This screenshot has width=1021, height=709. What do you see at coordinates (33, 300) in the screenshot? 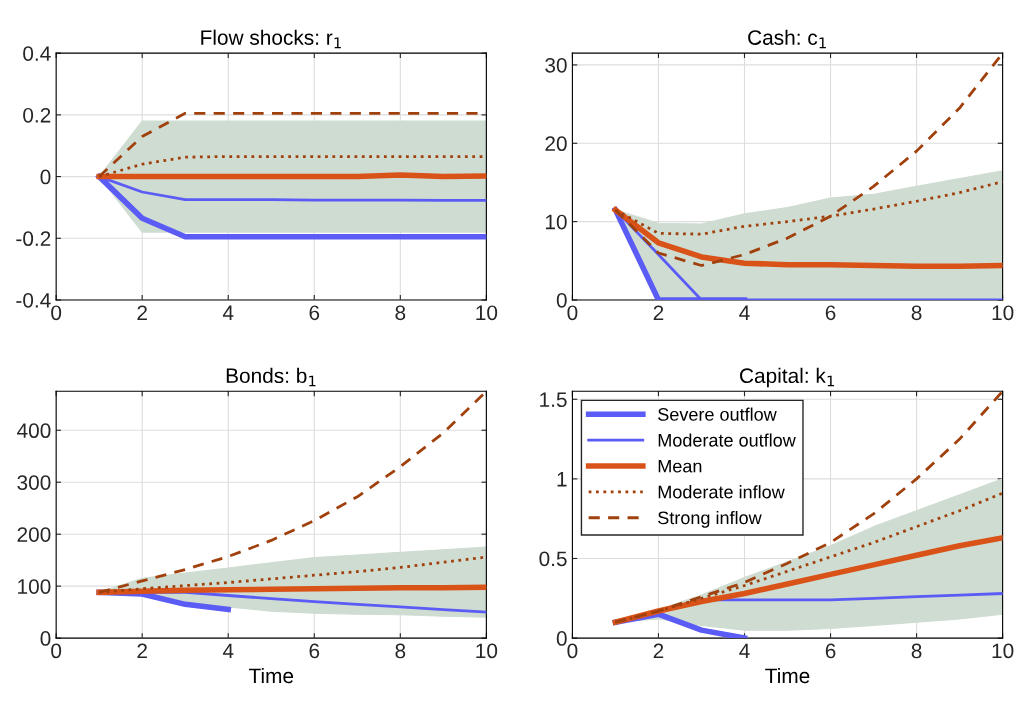
I see `y-tick-label: -0.4` at bounding box center [33, 300].